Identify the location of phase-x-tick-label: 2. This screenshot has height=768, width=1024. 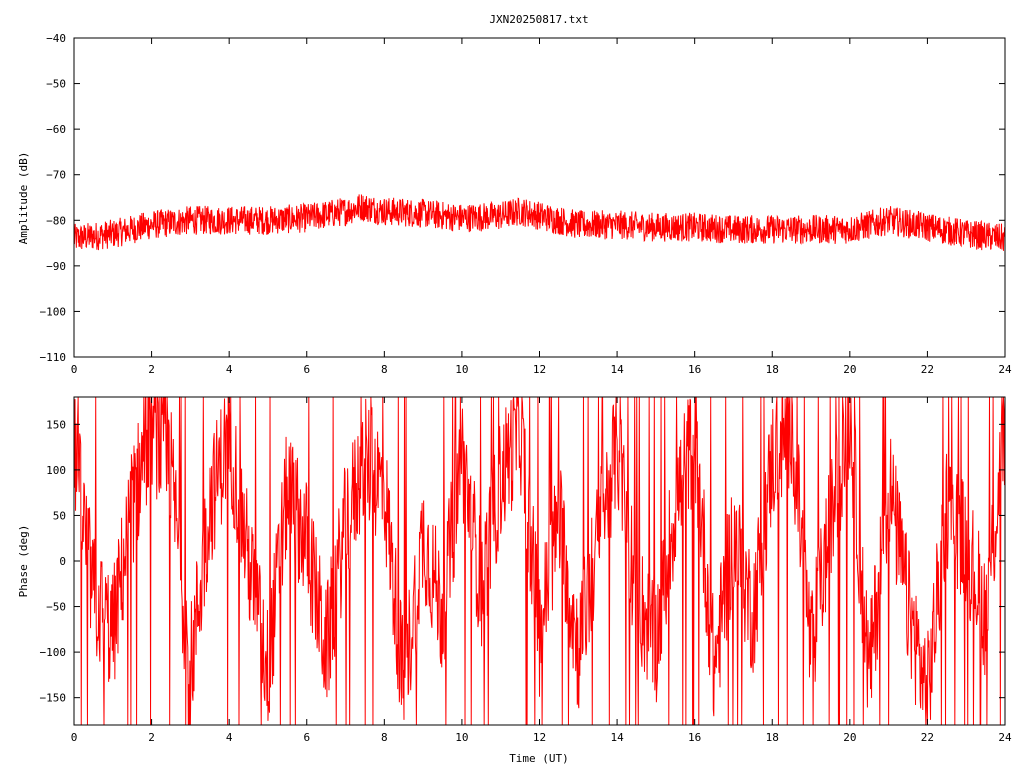
(151, 737).